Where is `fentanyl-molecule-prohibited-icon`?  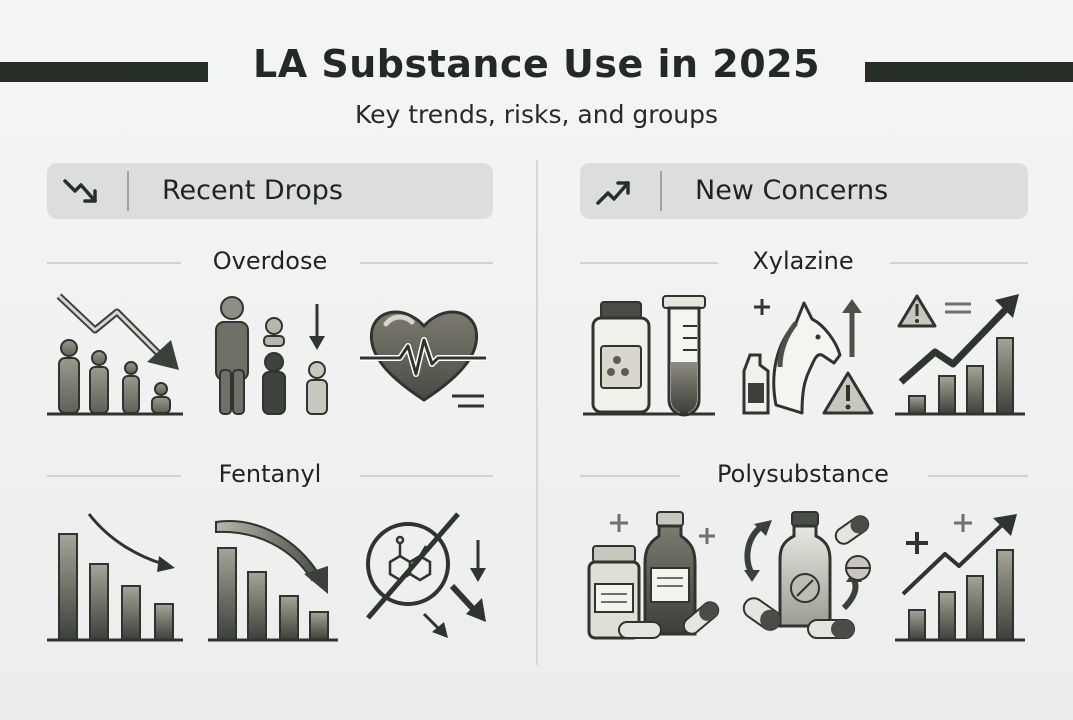 fentanyl-molecule-prohibited-icon is located at coordinates (426, 575).